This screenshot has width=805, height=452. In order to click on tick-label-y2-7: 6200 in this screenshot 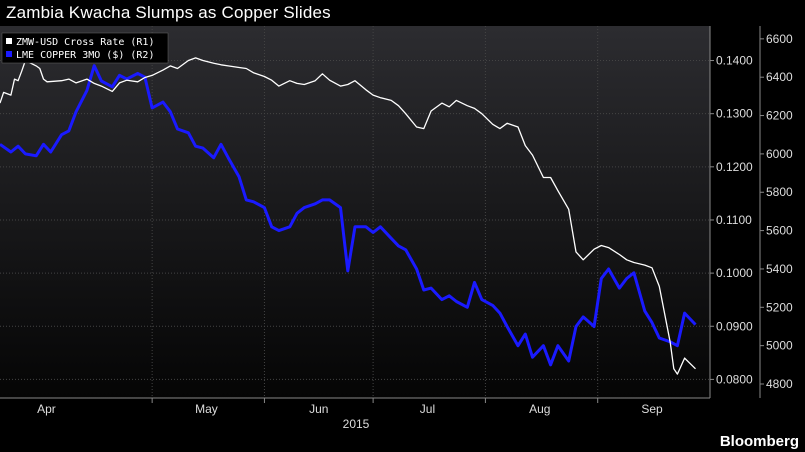, I will do `click(779, 116)`.